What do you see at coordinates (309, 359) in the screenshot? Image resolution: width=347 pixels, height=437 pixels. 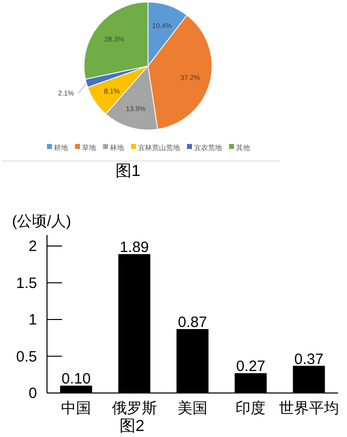 I see `data-label: 0.37` at bounding box center [309, 359].